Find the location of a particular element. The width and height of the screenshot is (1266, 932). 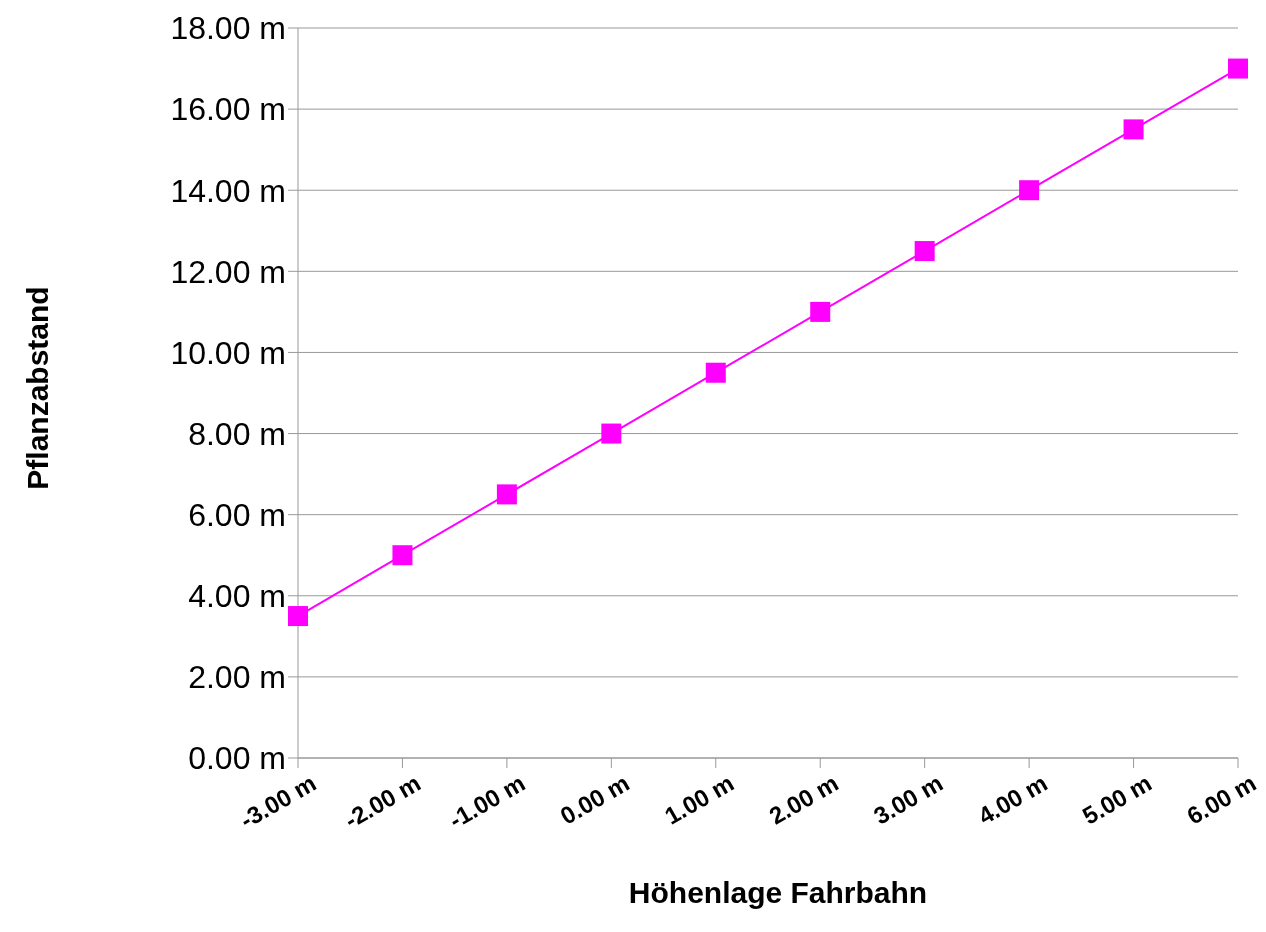

y-tick-label: 14.00 m is located at coordinates (228, 190).